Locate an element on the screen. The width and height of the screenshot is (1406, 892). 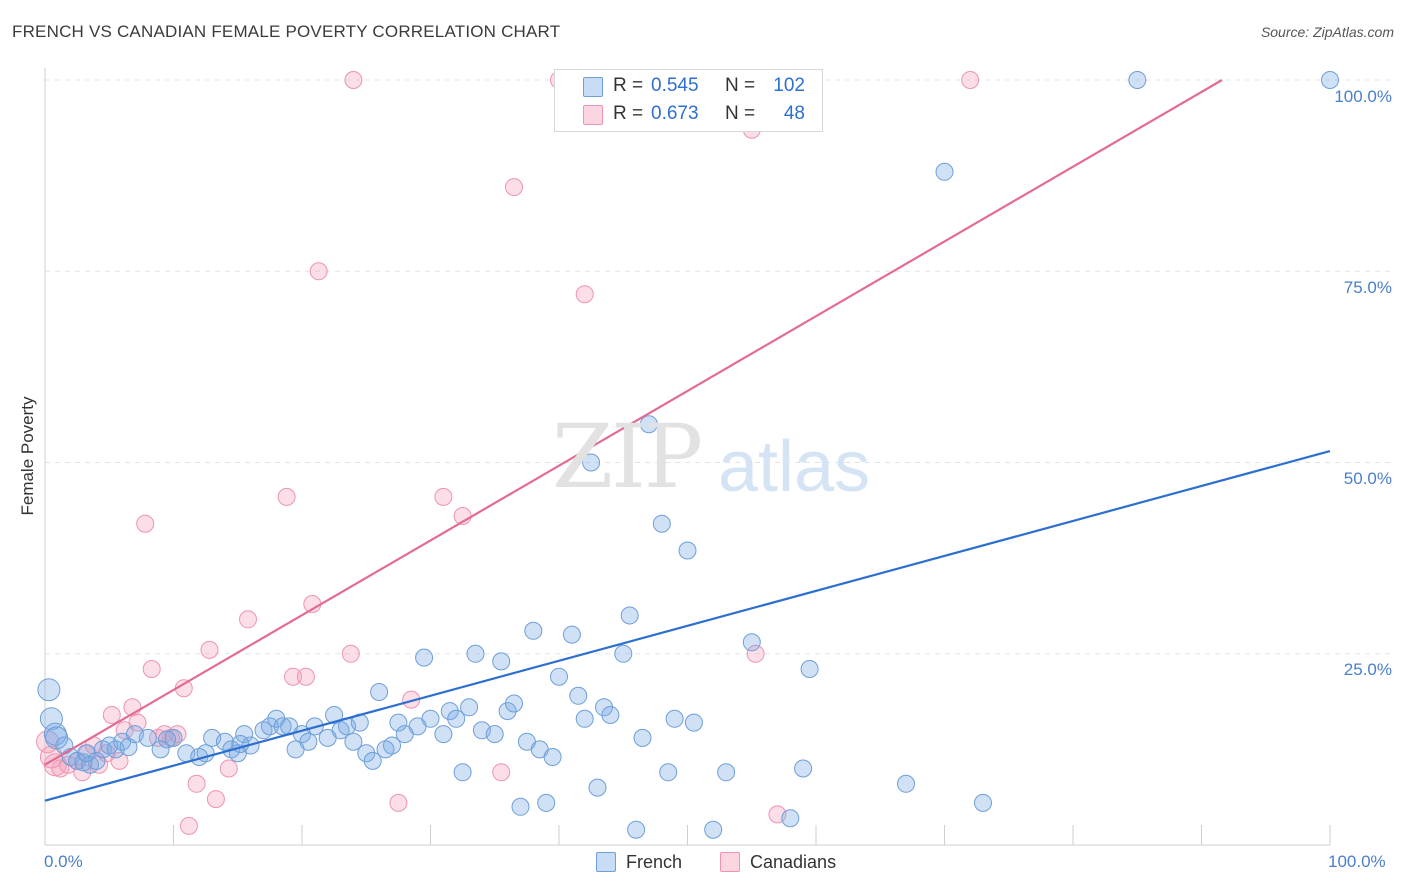
legend-n-value: 48 is located at coordinates (794, 113).